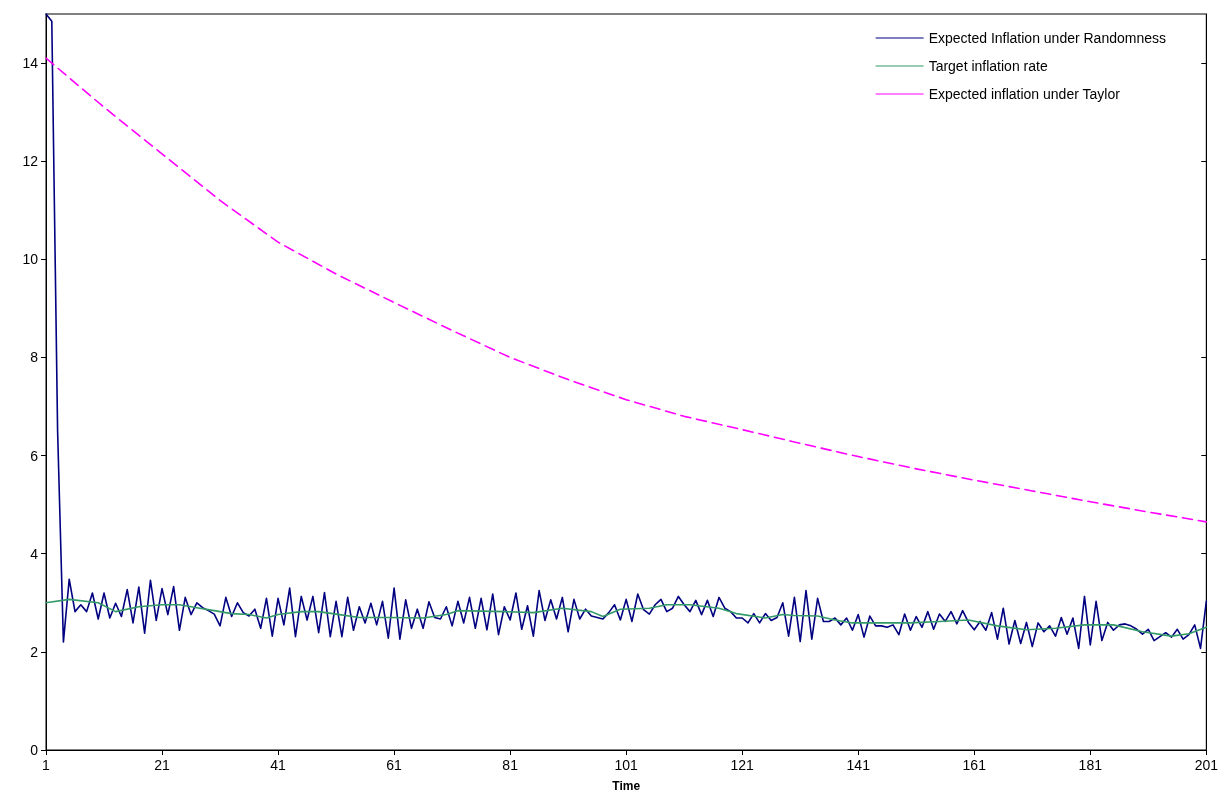  I want to click on x-tick-label: 61, so click(394, 765).